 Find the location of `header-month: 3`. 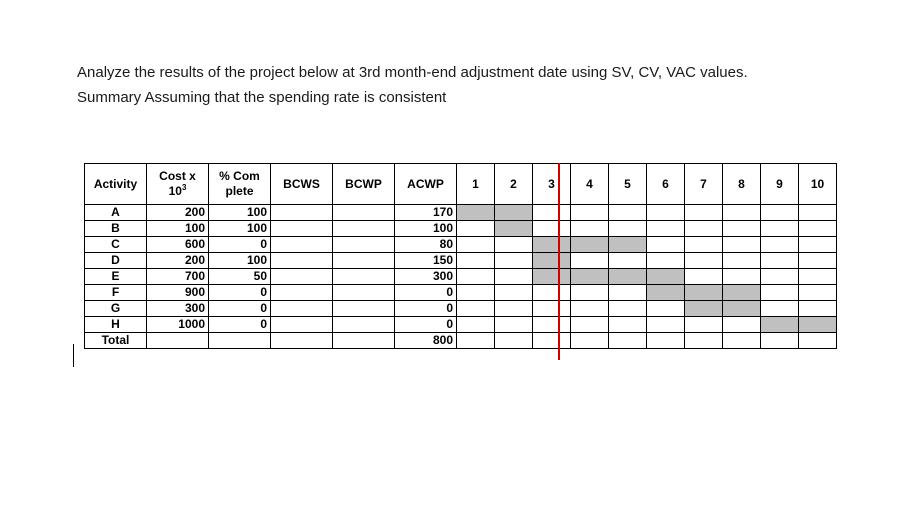

header-month: 3 is located at coordinates (551, 184).